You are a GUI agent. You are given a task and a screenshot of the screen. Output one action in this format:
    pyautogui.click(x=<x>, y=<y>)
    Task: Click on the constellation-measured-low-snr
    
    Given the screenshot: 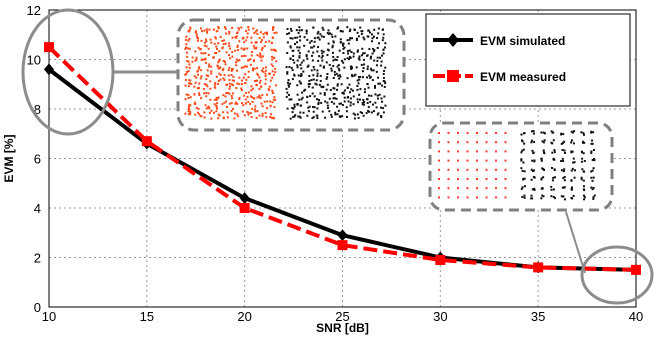 What is the action you would take?
    pyautogui.click(x=231, y=73)
    